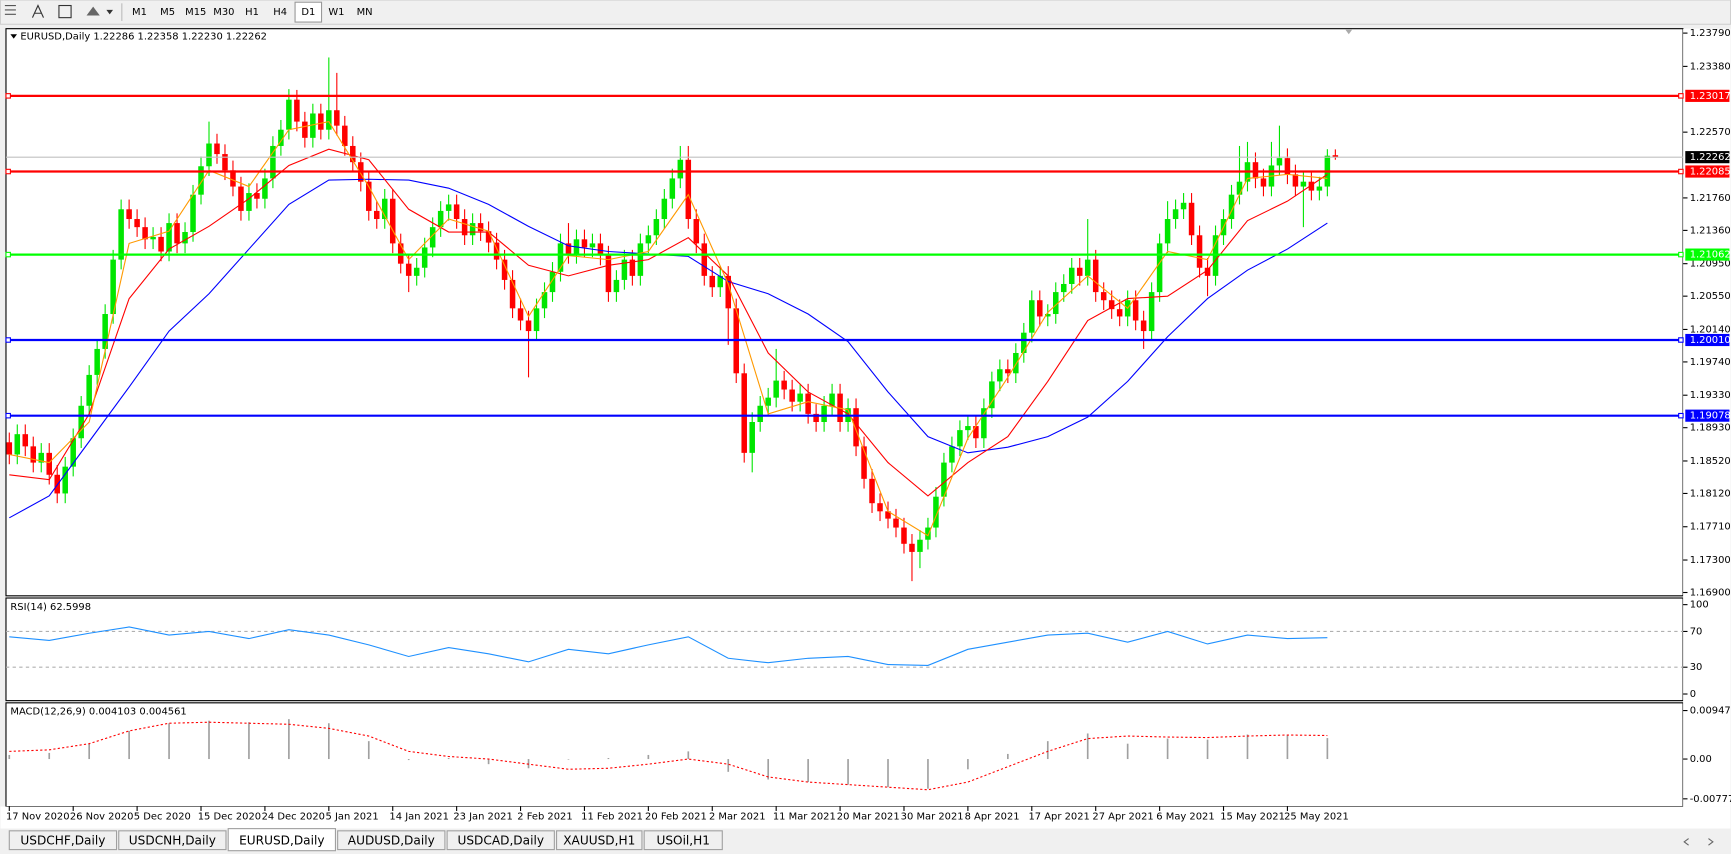 This screenshot has height=854, width=1731. I want to click on x-tick-label: 24 Dec 2020, so click(293, 816).